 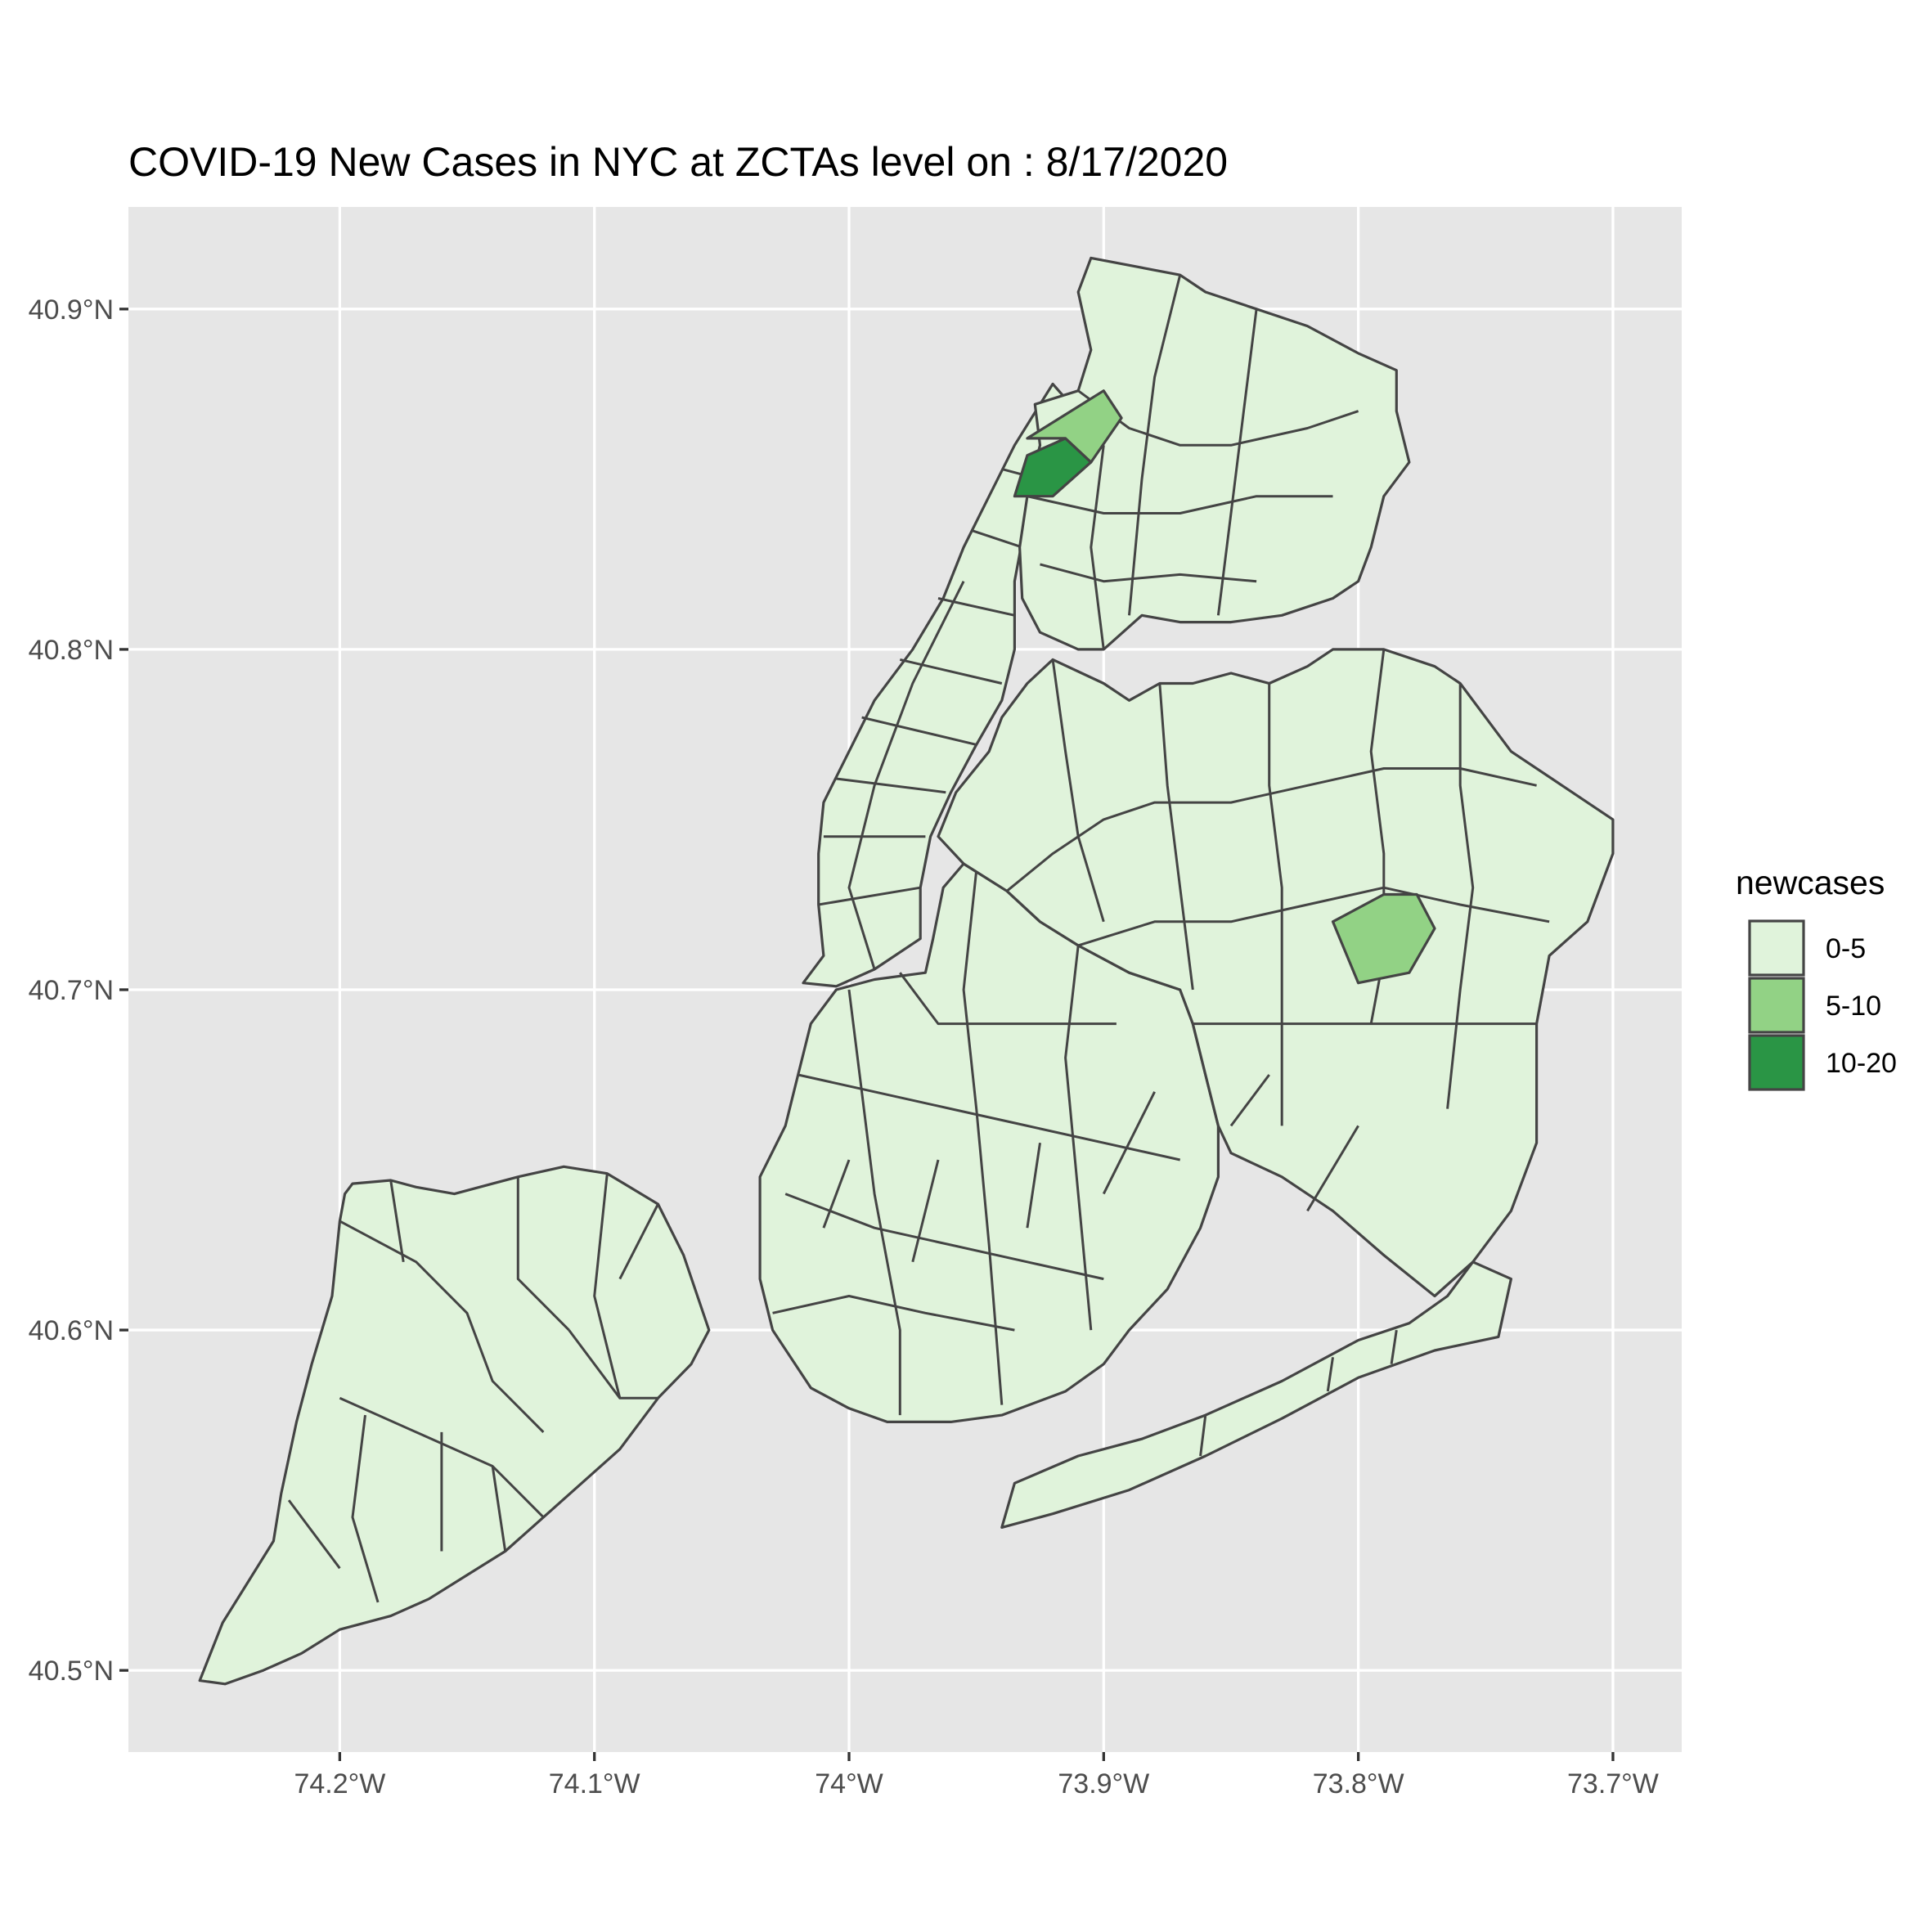 I want to click on legend-item: 5-10, so click(x=1815, y=1006).